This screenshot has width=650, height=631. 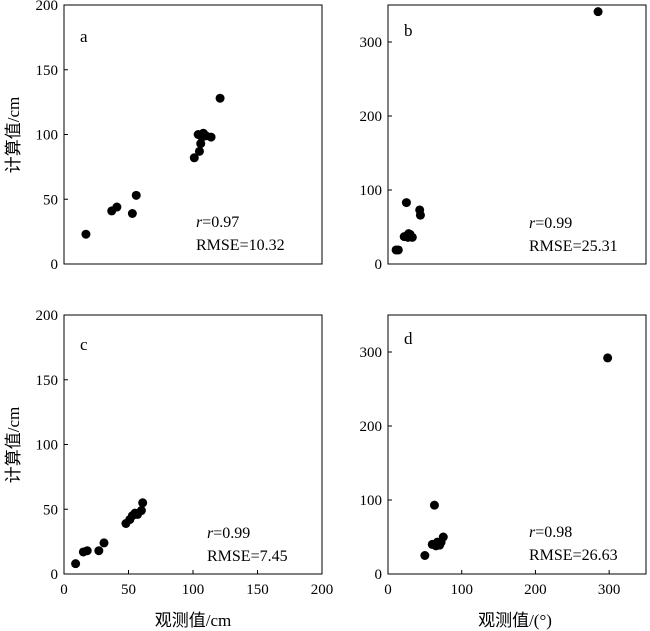 I want to click on panel-d-x-tick-label: 100, so click(x=461, y=590).